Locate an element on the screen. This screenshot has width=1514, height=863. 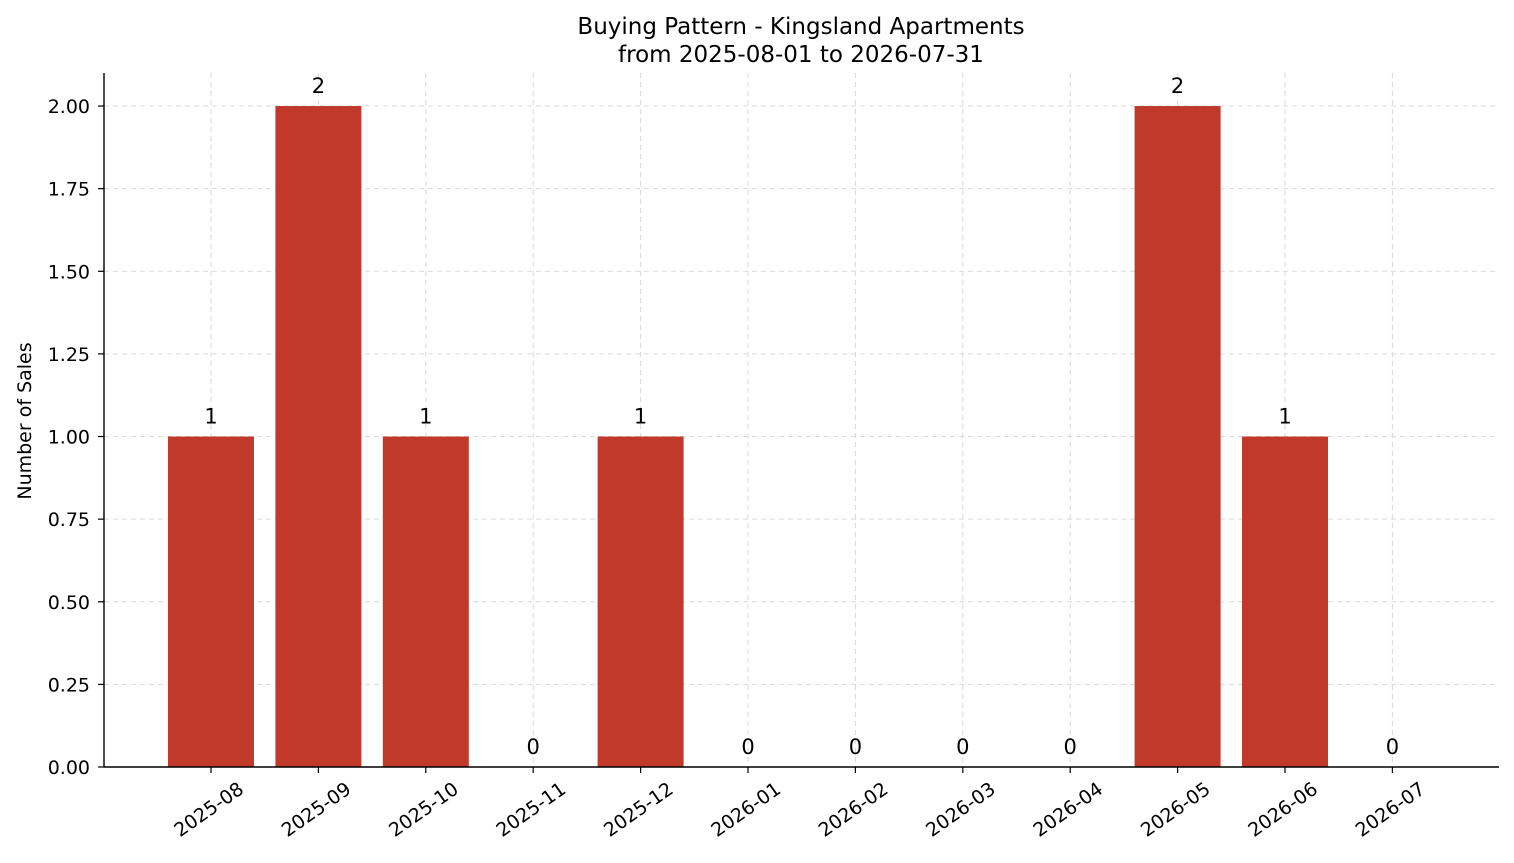
y-tick-label: 1.25 is located at coordinates (69, 355).